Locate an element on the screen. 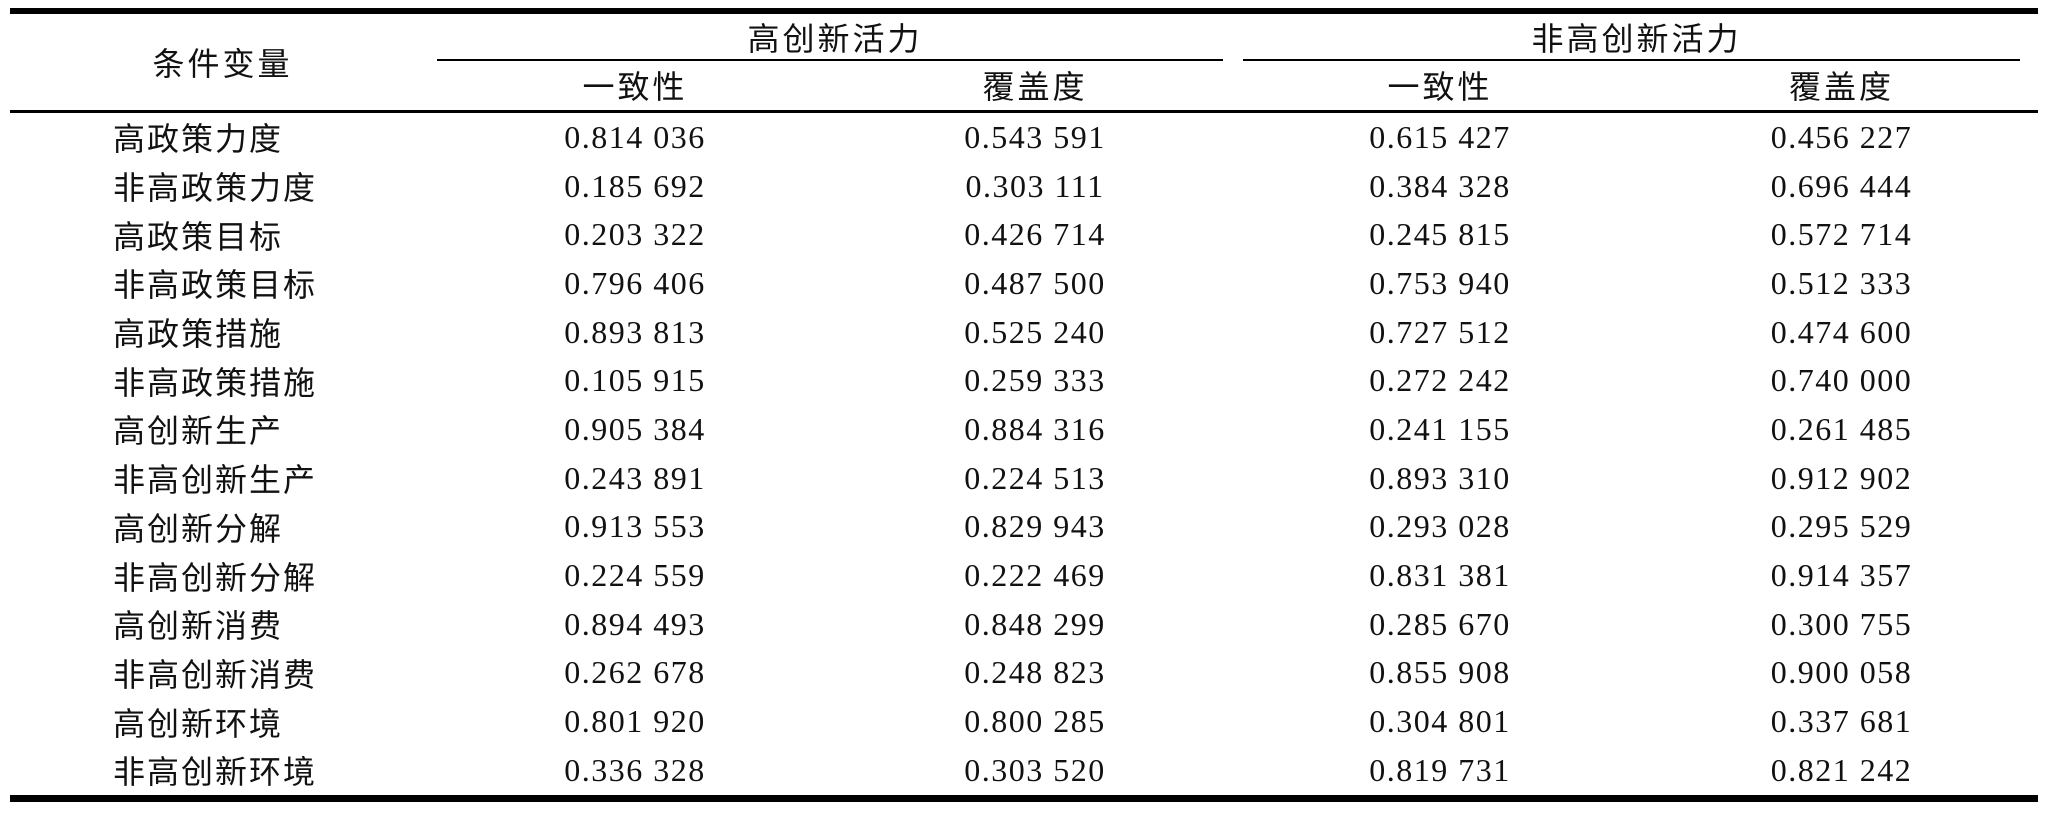 This screenshot has width=2048, height=816. g1-consistency-value: 0.894 493 is located at coordinates (635, 623).